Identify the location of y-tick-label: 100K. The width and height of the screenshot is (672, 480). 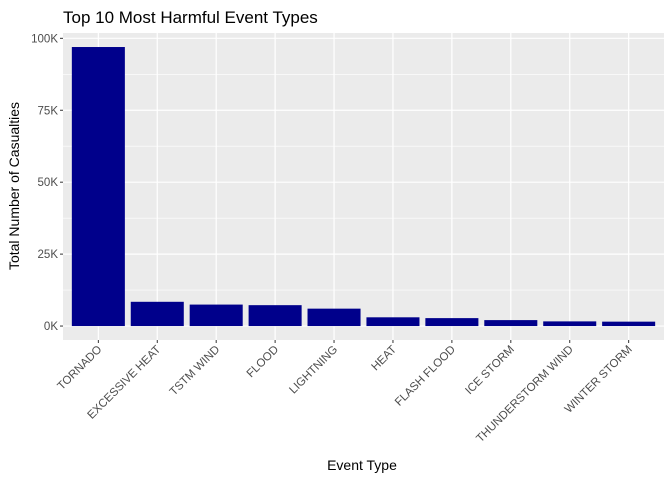
(44, 39).